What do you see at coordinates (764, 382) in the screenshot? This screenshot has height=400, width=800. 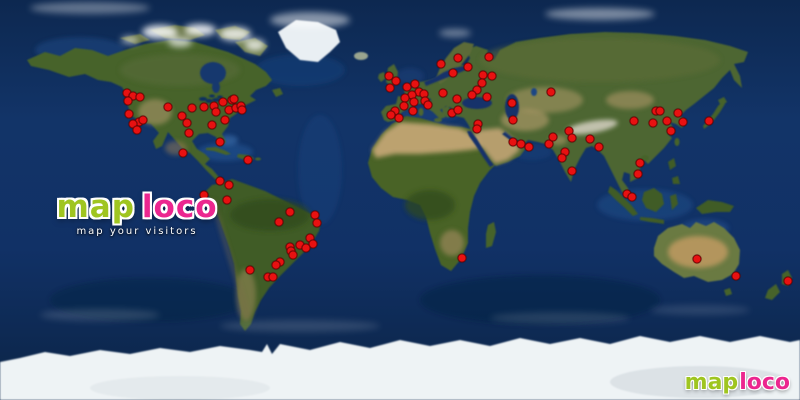 I see `watermark-word-loco: loco` at bounding box center [764, 382].